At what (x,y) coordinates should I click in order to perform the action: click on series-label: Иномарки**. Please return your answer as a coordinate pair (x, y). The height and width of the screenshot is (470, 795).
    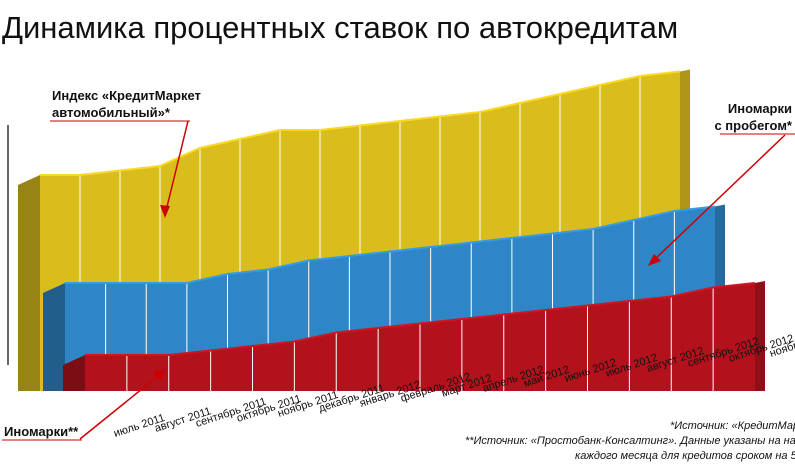
    Looking at the image, I should click on (41, 431).